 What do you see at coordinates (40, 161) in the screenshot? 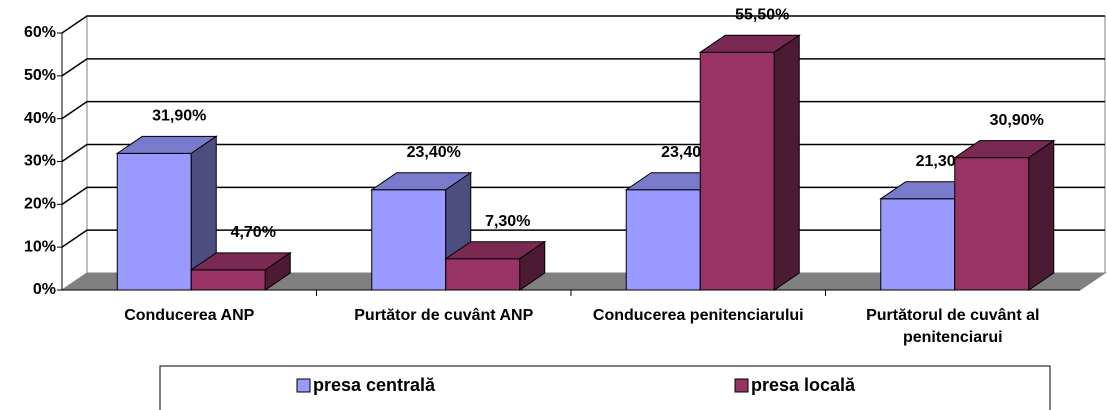
I see `y-tick-label: 30%` at bounding box center [40, 161].